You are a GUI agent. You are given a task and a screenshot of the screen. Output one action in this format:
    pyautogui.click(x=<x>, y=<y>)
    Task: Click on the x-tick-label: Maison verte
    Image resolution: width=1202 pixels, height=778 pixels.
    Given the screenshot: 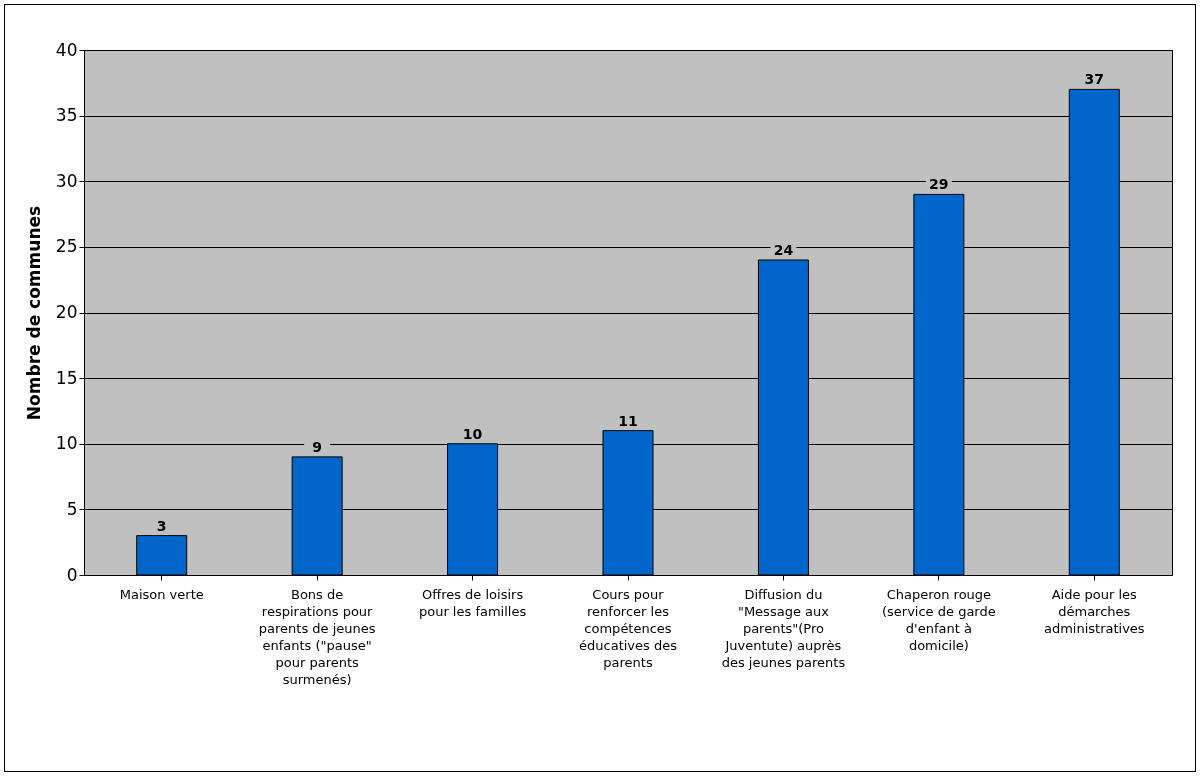 What is the action you would take?
    pyautogui.click(x=161, y=594)
    